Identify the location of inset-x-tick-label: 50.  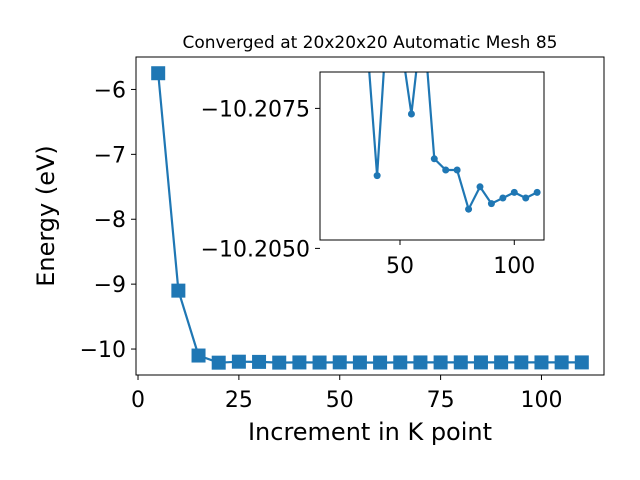
(400, 266).